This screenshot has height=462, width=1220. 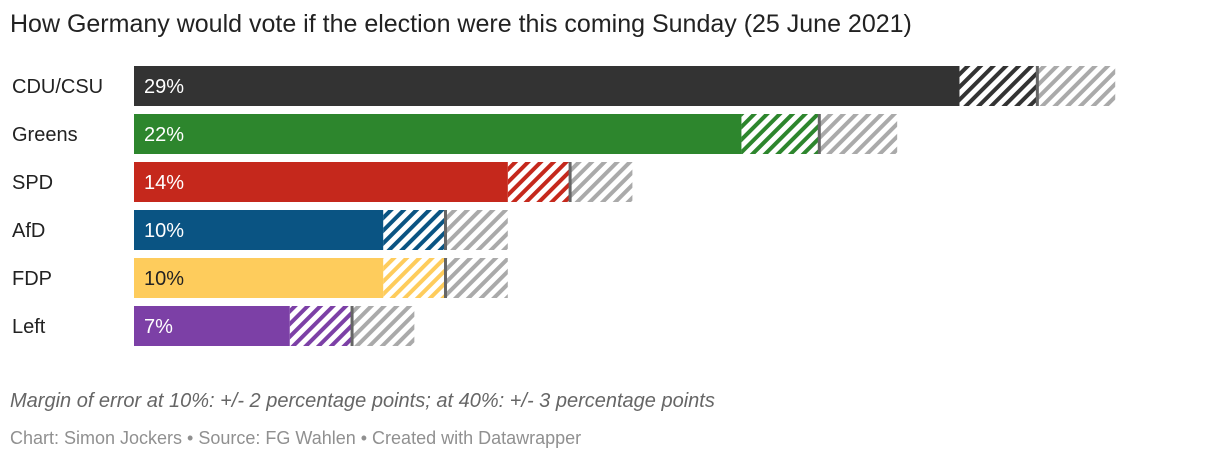 What do you see at coordinates (259, 278) in the screenshot?
I see `bar-fdp` at bounding box center [259, 278].